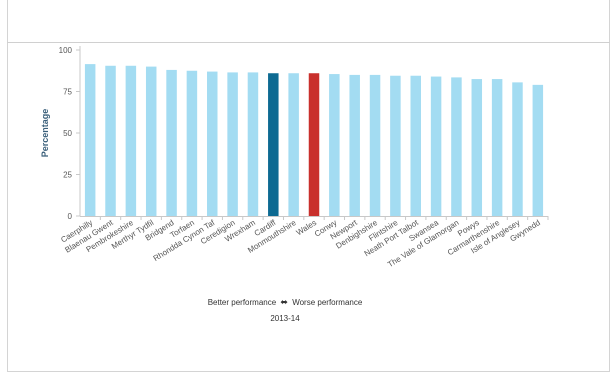 The image size is (611, 374). I want to click on y-tick-label: 100, so click(66, 50).